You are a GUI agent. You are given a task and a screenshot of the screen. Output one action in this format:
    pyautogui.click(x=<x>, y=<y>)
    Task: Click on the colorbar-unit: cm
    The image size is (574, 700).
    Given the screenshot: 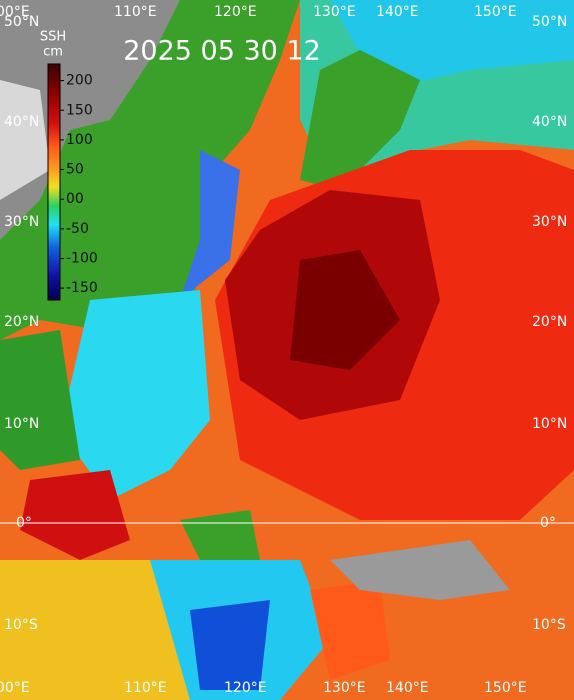 What is the action you would take?
    pyautogui.click(x=53, y=52)
    